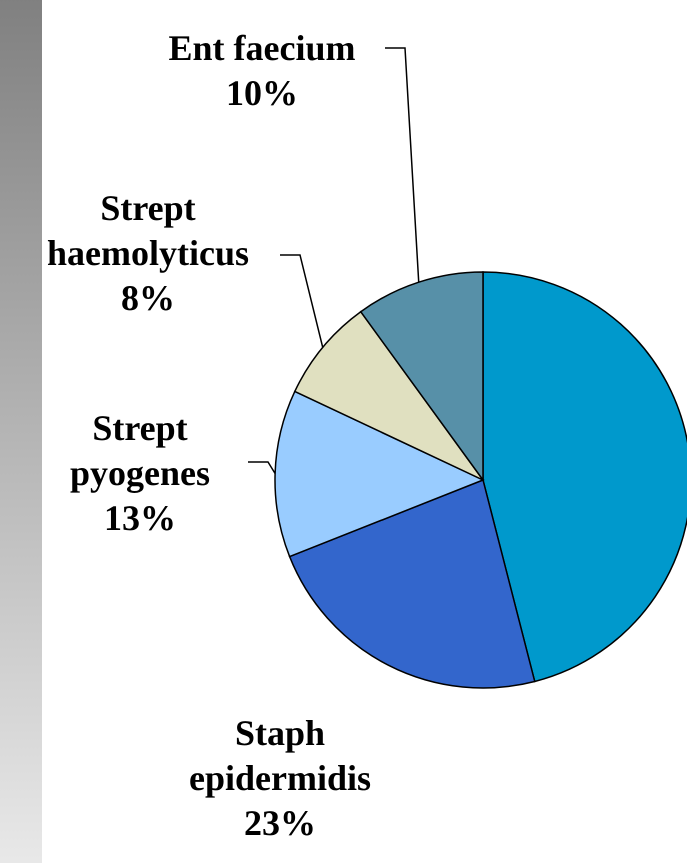  What do you see at coordinates (280, 823) in the screenshot?
I see `data-label: 23%` at bounding box center [280, 823].